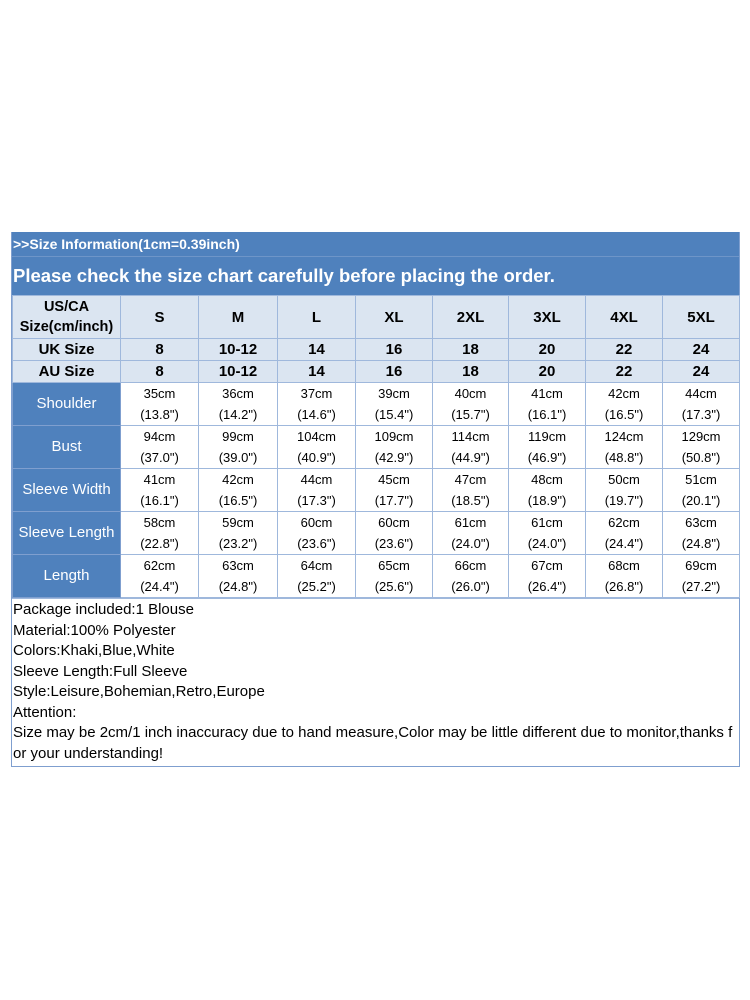 This screenshot has width=750, height=1000. Describe the element at coordinates (470, 533) in the screenshot. I see `measurement-cell: 61cm (24.0")` at that location.